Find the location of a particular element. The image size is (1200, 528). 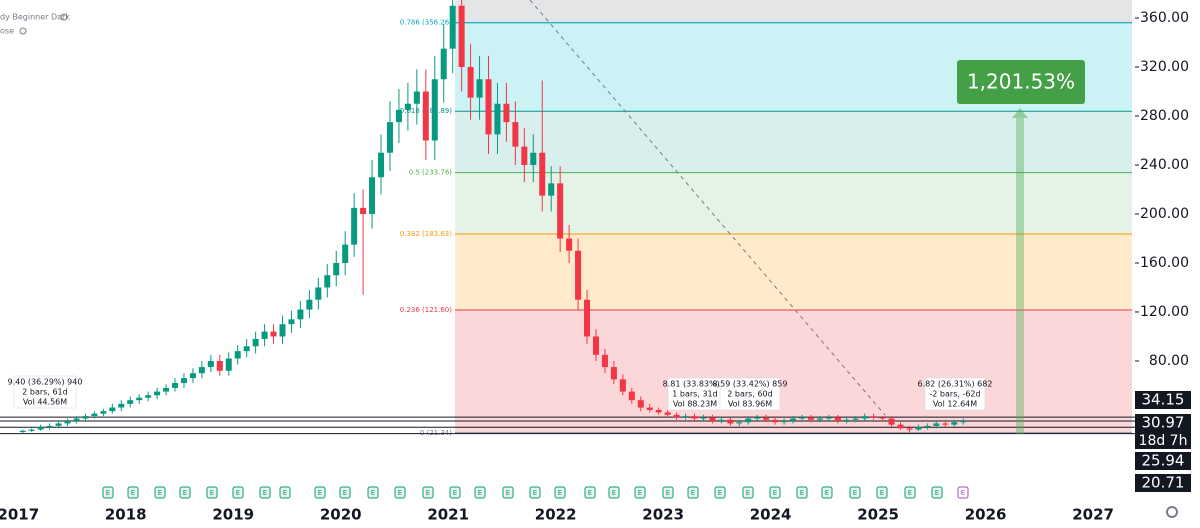

measure-text: -2 bars, -62d is located at coordinates (954, 394).